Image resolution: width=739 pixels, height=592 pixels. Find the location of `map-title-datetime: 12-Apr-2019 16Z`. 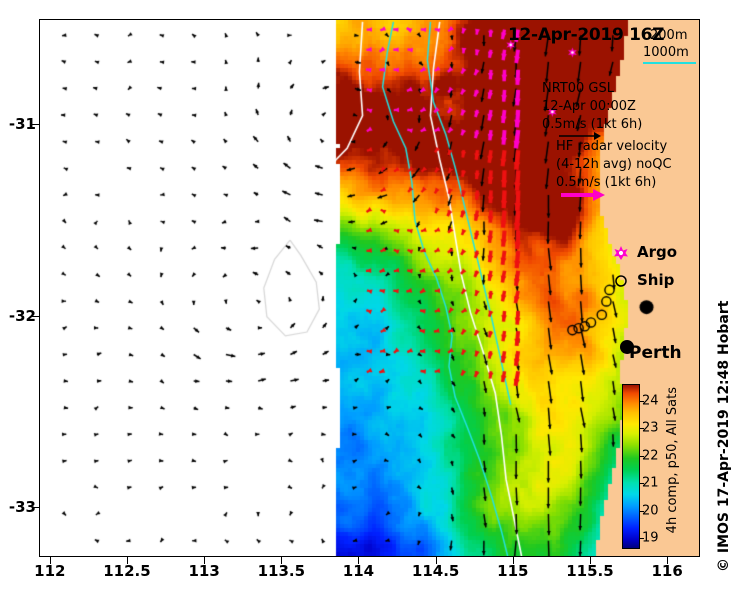

map-title-datetime: 12-Apr-2019 16Z is located at coordinates (586, 35).